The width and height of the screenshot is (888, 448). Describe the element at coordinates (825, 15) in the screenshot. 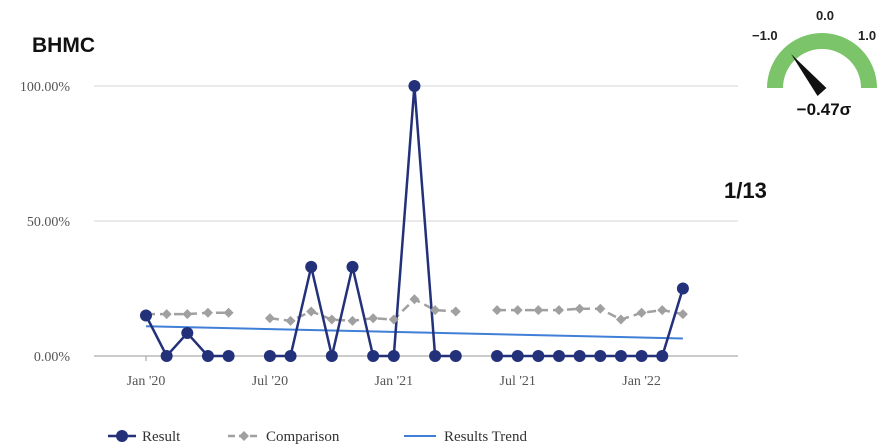

I see `gauge-mid-label: 0.0` at that location.